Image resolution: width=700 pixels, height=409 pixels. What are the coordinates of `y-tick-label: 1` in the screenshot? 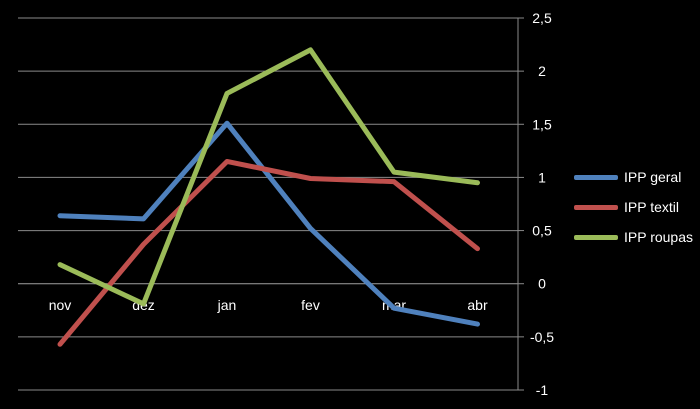 It's located at (542, 177).